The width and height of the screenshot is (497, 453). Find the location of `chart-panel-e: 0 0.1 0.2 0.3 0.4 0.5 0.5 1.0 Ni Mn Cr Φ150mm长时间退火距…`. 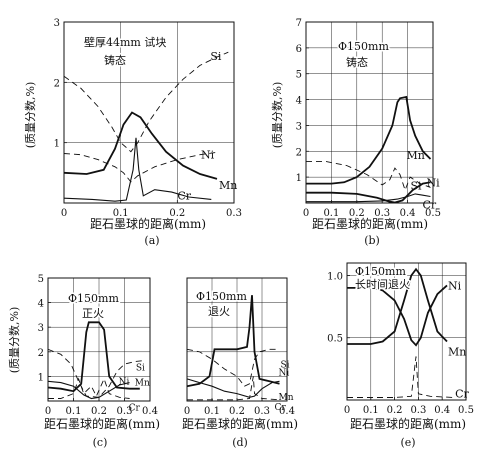

chart-panel-e: 0 0.1 0.2 0.3 0.4 0.5 0.5 1.0 Ni Mn Cr Φ150mm长时间退火距… is located at coordinates (400, 355).